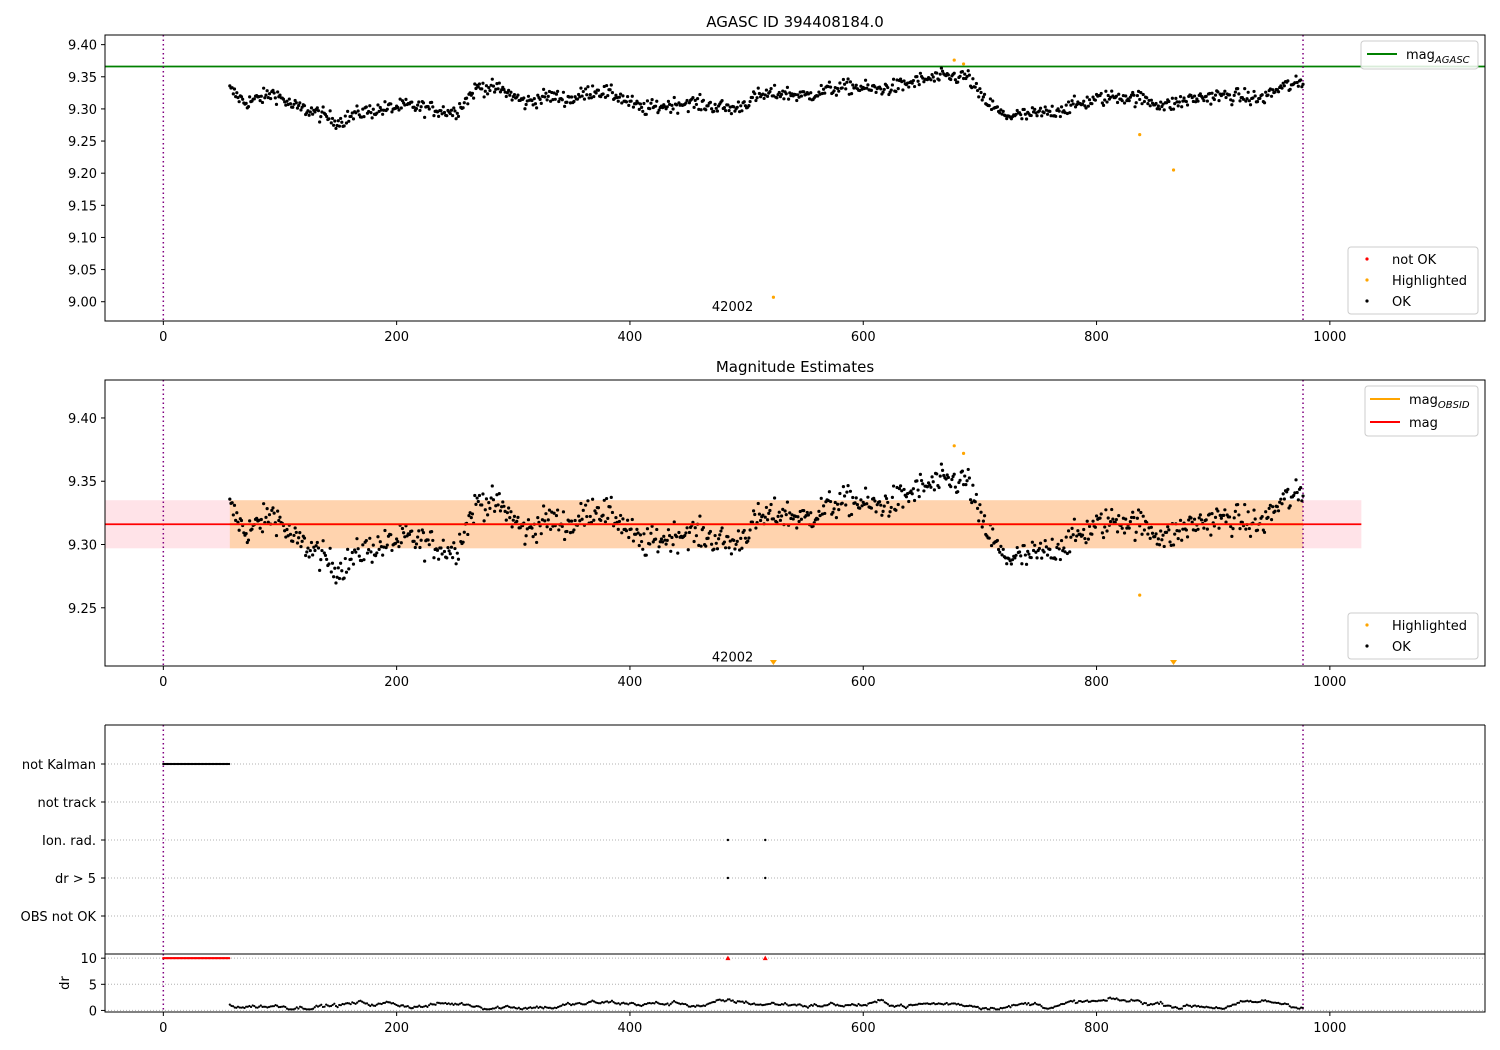  Describe the element at coordinates (630, 682) in the screenshot. I see `x-tick-label: 400` at that location.